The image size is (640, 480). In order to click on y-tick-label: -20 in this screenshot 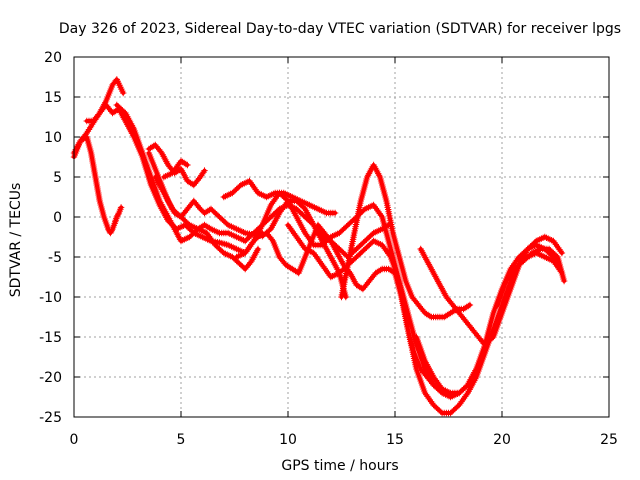, I will do `click(50, 378)`.